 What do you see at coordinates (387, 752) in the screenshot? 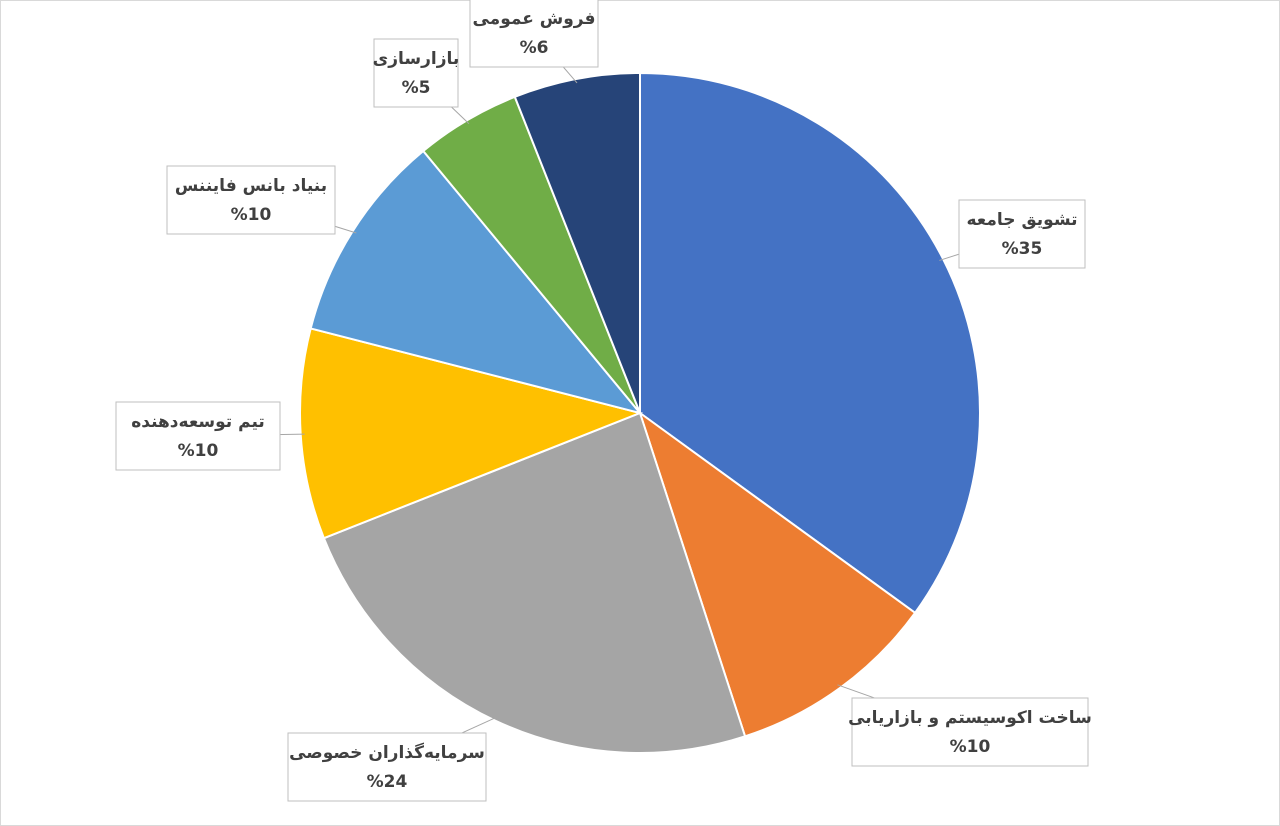
I see `slice-label: سرمایه‌گذاران خصوصی` at bounding box center [387, 752].